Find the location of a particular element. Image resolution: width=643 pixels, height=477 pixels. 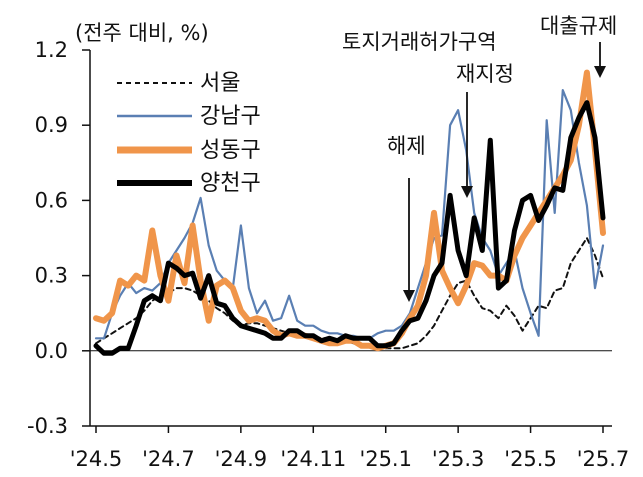

x-tick-label: '24.7 is located at coordinates (168, 459).